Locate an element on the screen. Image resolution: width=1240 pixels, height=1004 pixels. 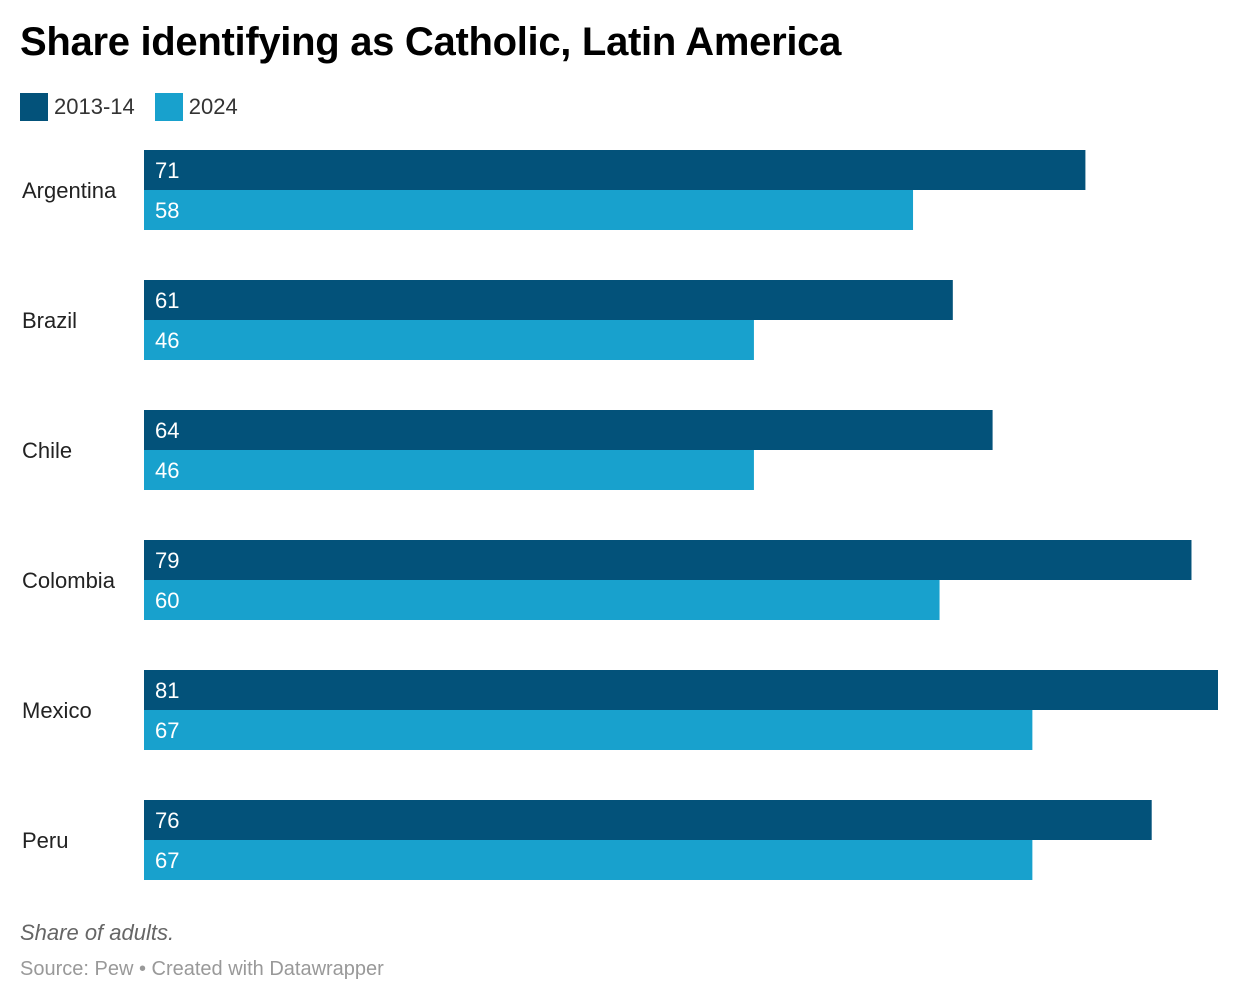
bar-2013-14-argentina is located at coordinates (615, 170).